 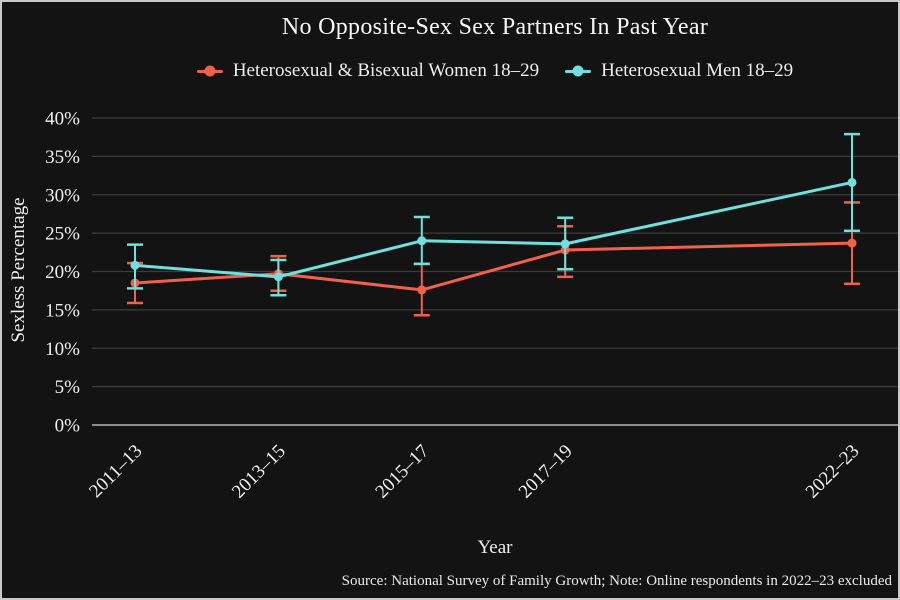 I want to click on x-axis-label: Year, so click(x=495, y=547).